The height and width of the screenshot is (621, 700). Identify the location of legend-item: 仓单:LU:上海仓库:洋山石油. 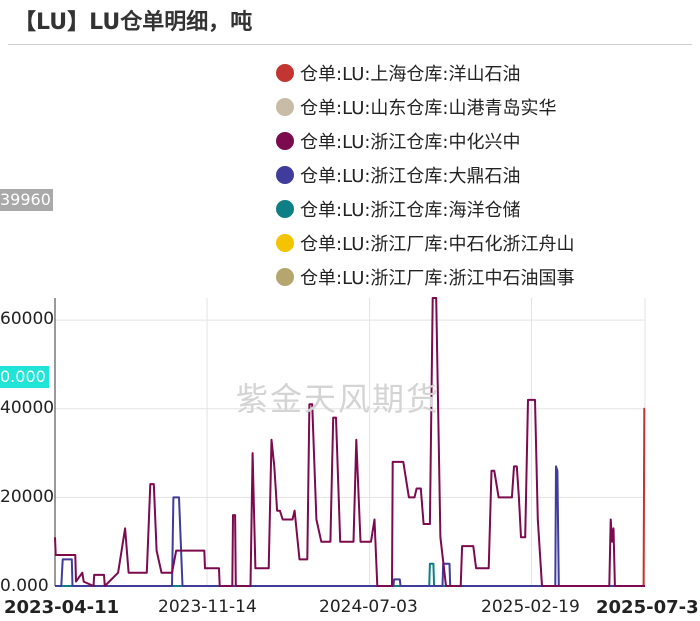
(425, 73).